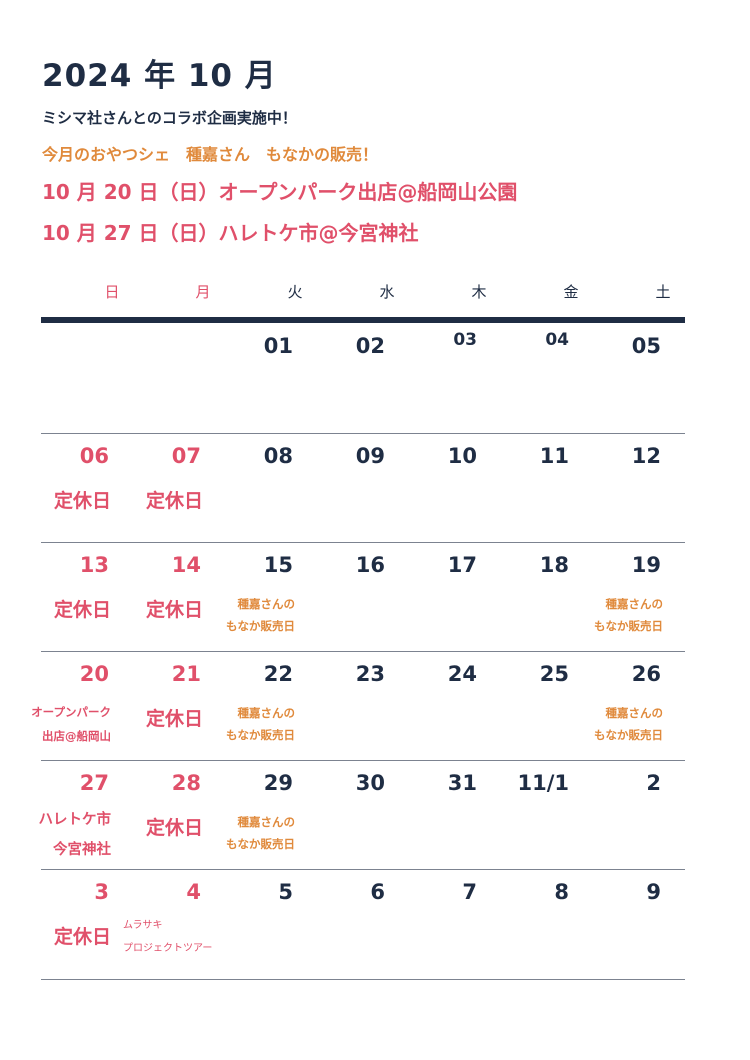 The height and width of the screenshot is (1060, 750). What do you see at coordinates (101, 892) in the screenshot?
I see `day-number: 3` at bounding box center [101, 892].